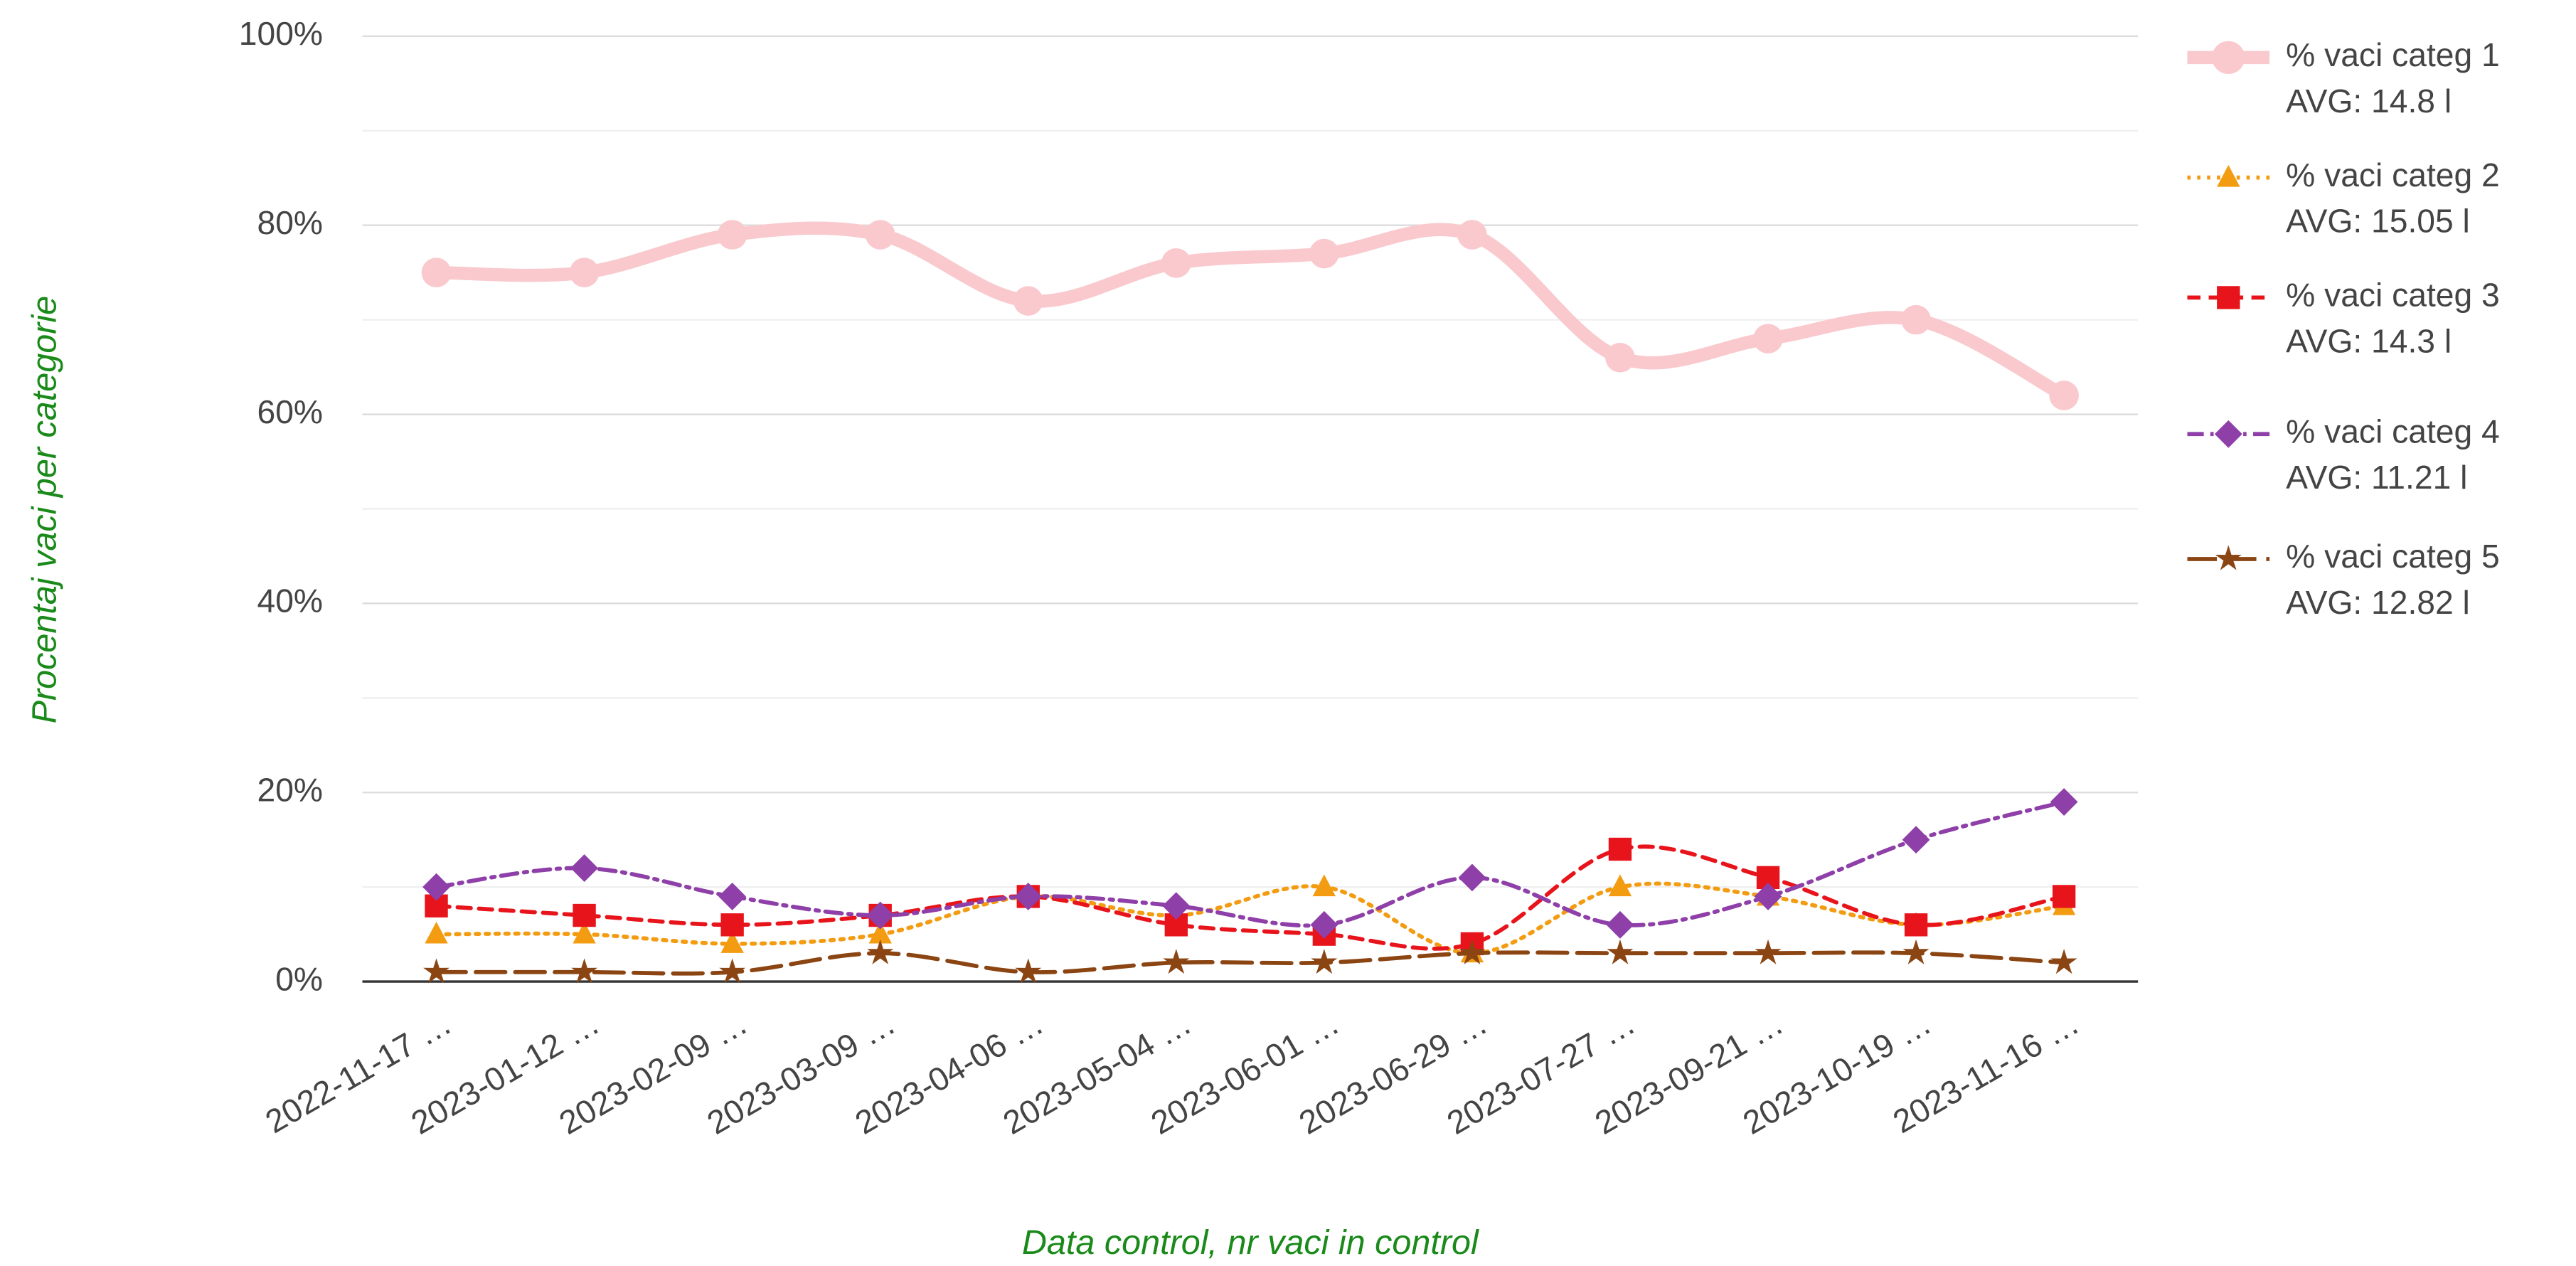  Describe the element at coordinates (1250, 1242) in the screenshot. I see `x-axis-title: Data control, nr vaci in control` at that location.